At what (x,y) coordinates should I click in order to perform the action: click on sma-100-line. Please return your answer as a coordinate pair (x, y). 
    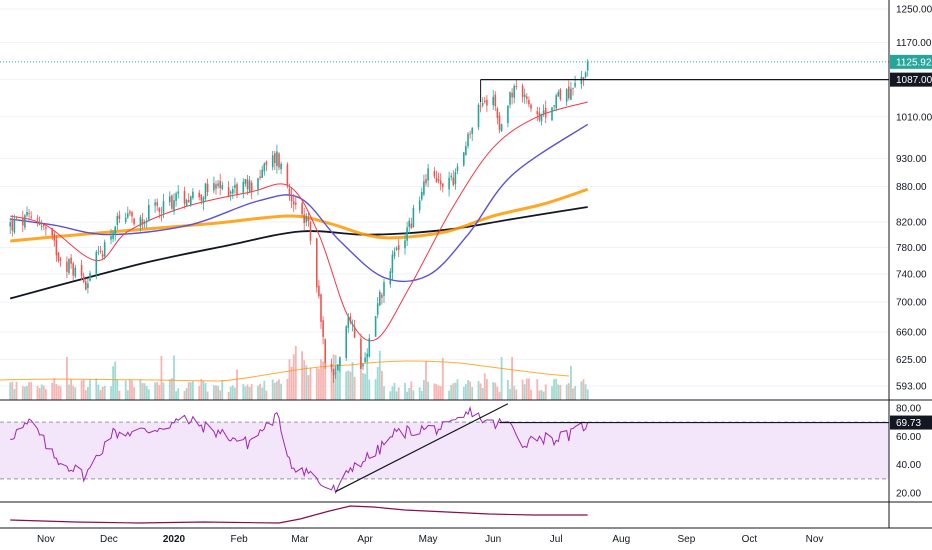
    Looking at the image, I should click on (299, 215).